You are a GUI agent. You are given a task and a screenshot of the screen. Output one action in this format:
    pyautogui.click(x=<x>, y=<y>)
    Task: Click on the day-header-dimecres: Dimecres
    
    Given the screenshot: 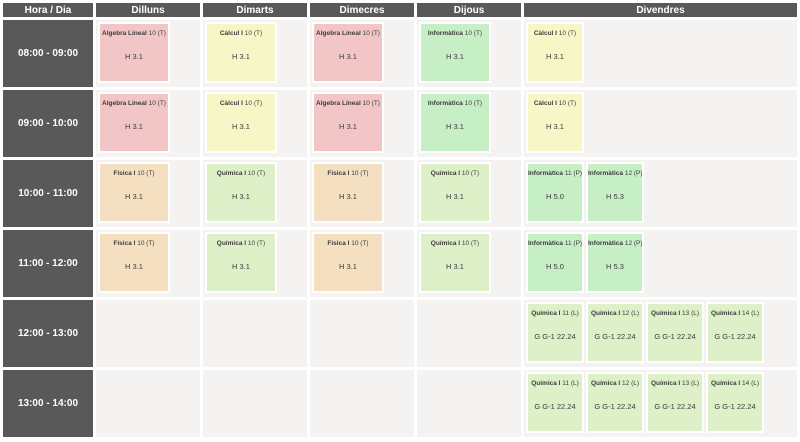 What is the action you would take?
    pyautogui.click(x=362, y=10)
    